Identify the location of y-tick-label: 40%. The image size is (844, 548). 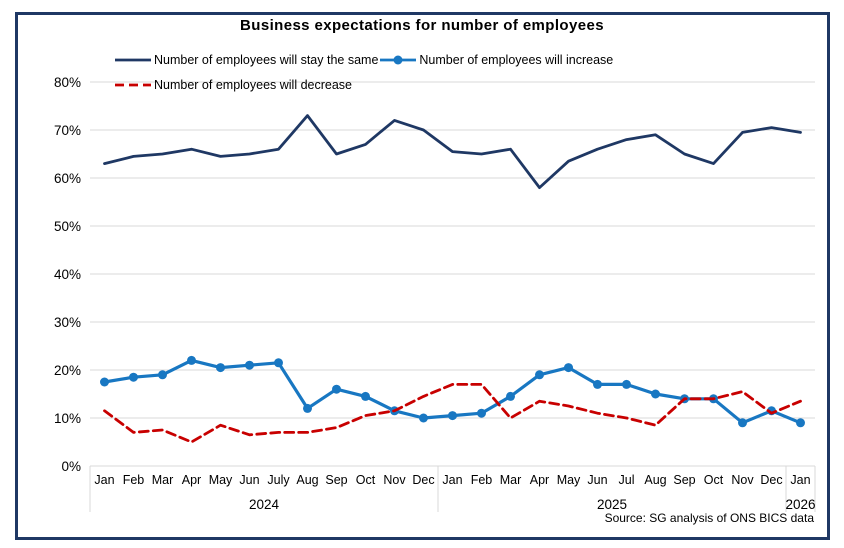
(67, 274).